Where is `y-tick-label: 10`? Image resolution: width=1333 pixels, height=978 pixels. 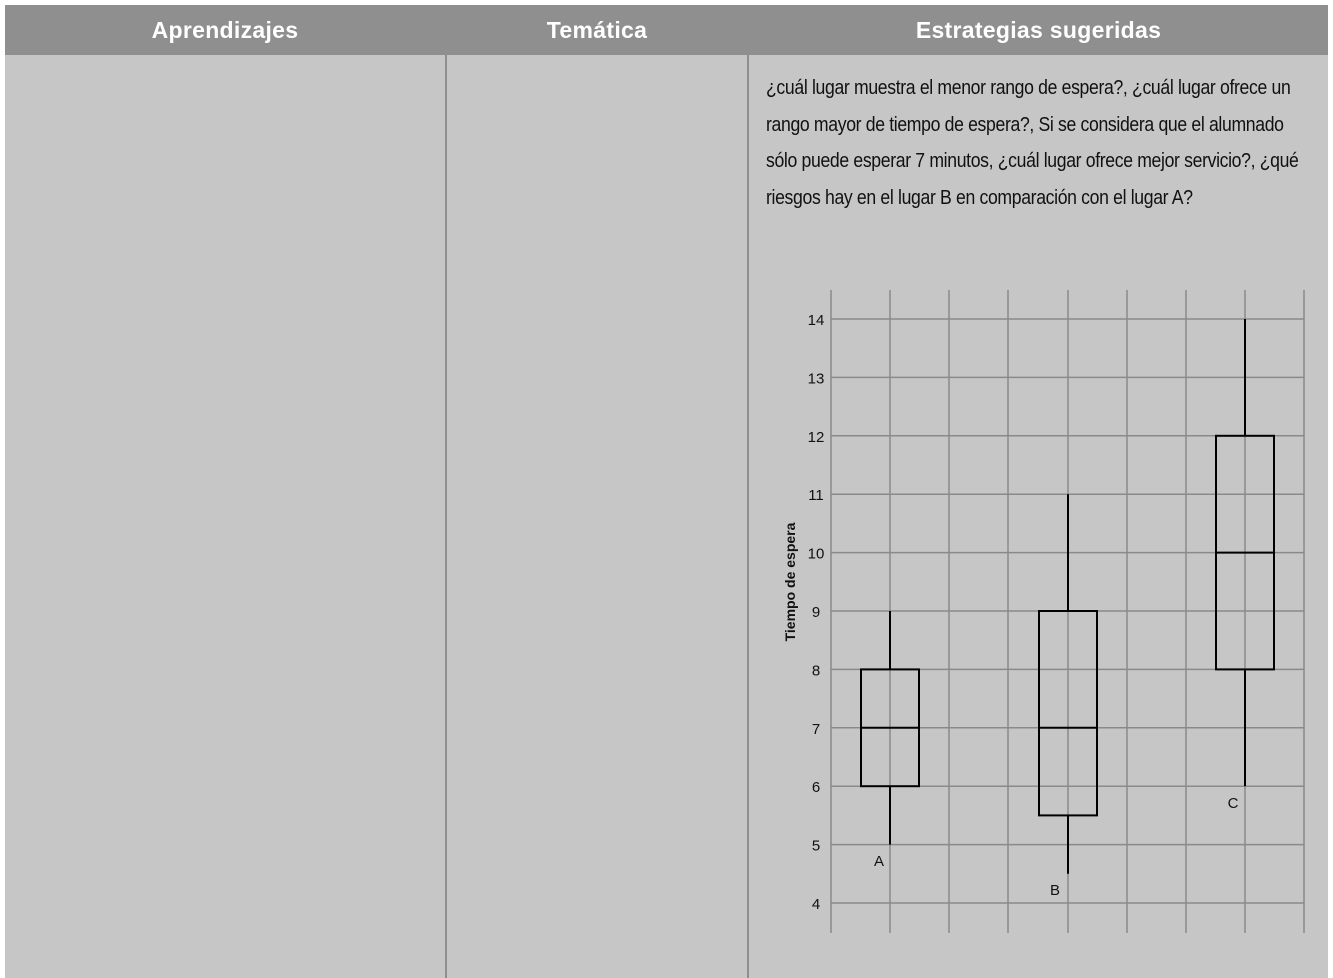
y-tick-label: 10 is located at coordinates (816, 554).